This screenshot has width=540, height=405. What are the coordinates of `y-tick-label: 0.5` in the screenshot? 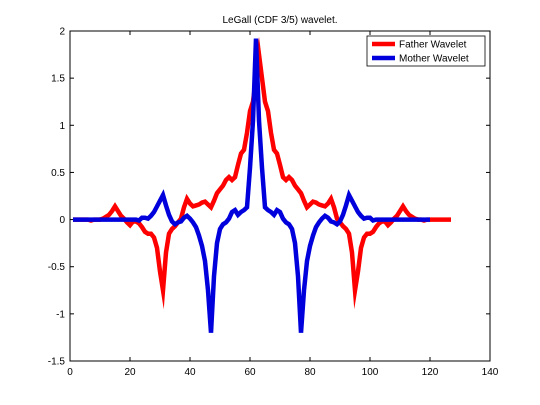 It's located at (58, 173).